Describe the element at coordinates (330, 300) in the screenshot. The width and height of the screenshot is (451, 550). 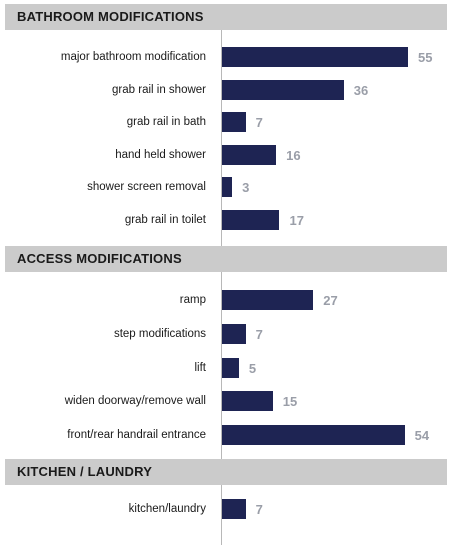
I see `value-label: 27` at that location.